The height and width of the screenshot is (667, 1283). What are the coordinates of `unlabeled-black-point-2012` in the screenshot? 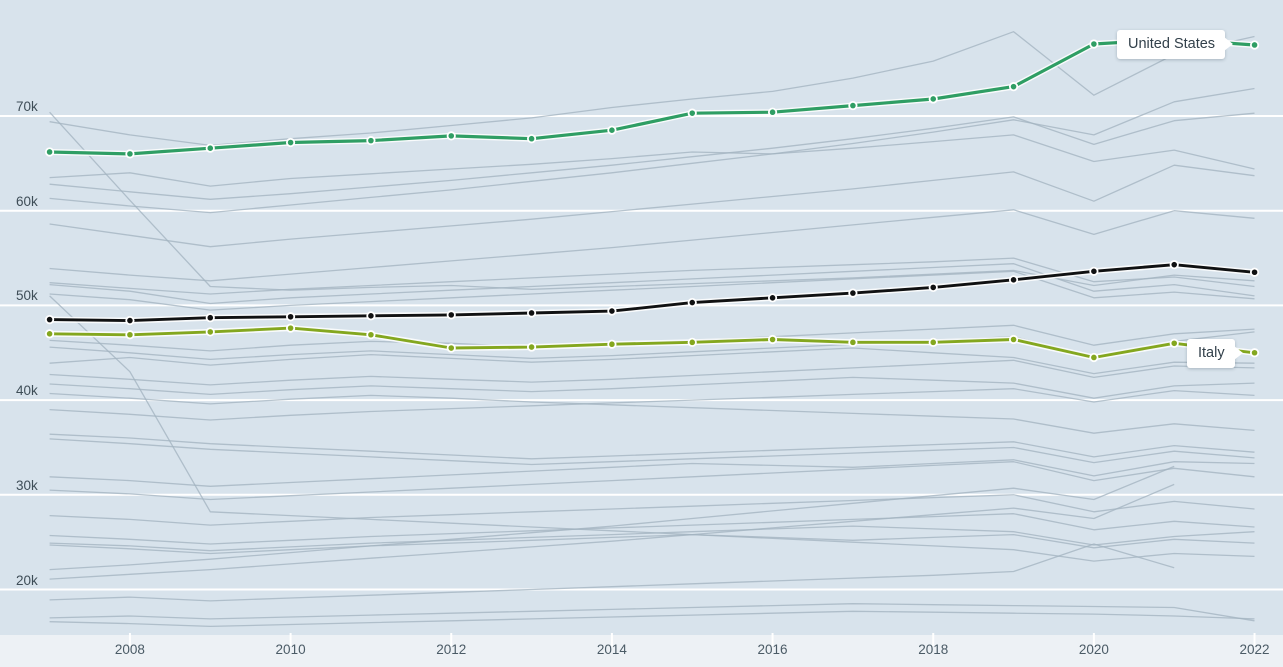 It's located at (451, 315).